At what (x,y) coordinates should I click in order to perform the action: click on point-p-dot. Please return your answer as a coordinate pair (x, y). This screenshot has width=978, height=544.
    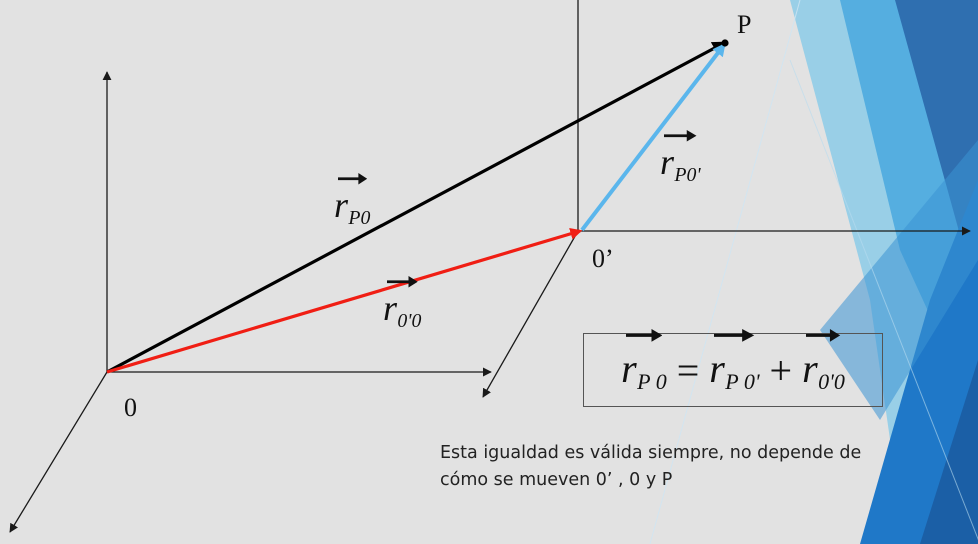
    Looking at the image, I should click on (725, 43).